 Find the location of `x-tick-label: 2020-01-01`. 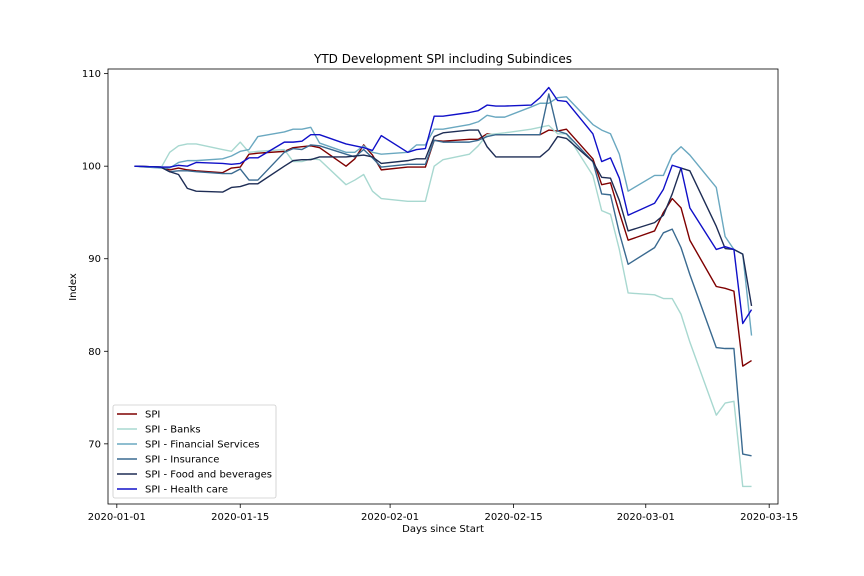

x-tick-label: 2020-01-01 is located at coordinates (117, 517).